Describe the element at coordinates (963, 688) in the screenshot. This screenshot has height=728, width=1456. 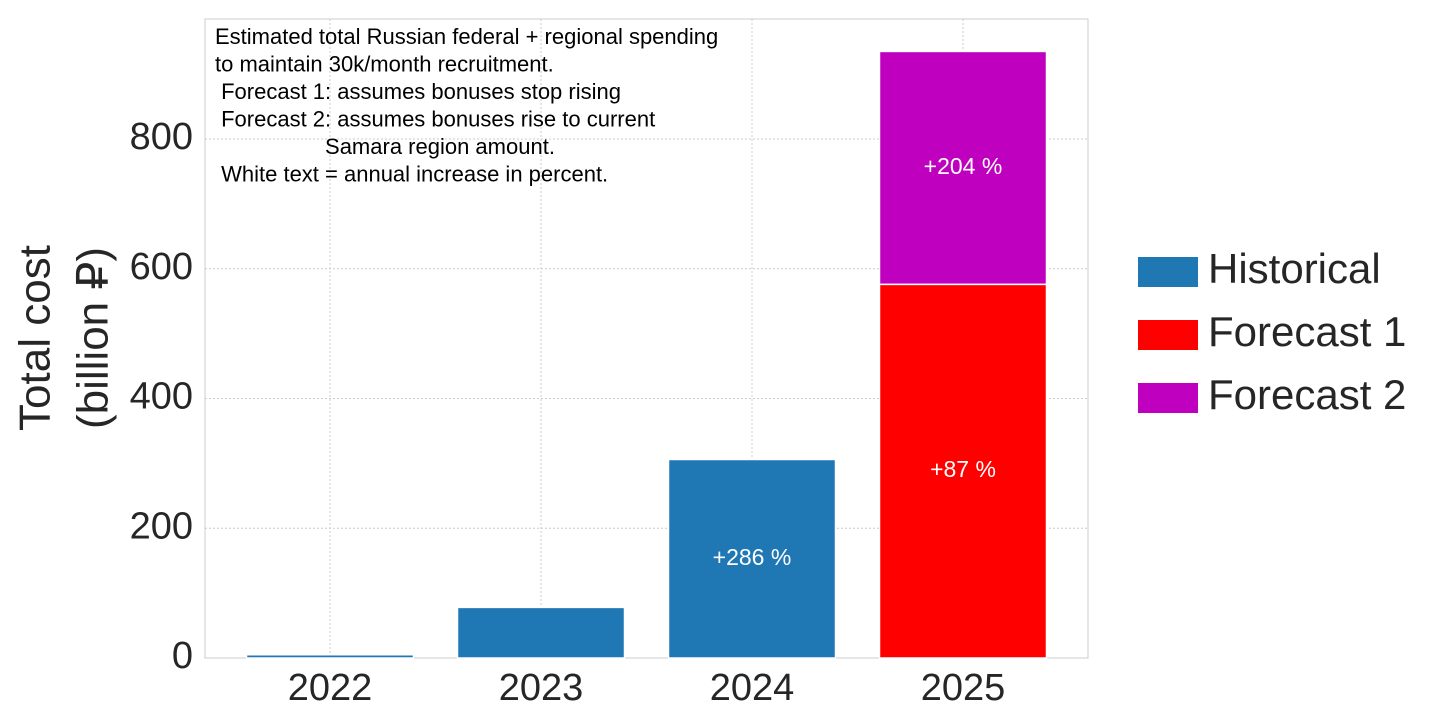
I see `x-tick-label: 2025` at that location.